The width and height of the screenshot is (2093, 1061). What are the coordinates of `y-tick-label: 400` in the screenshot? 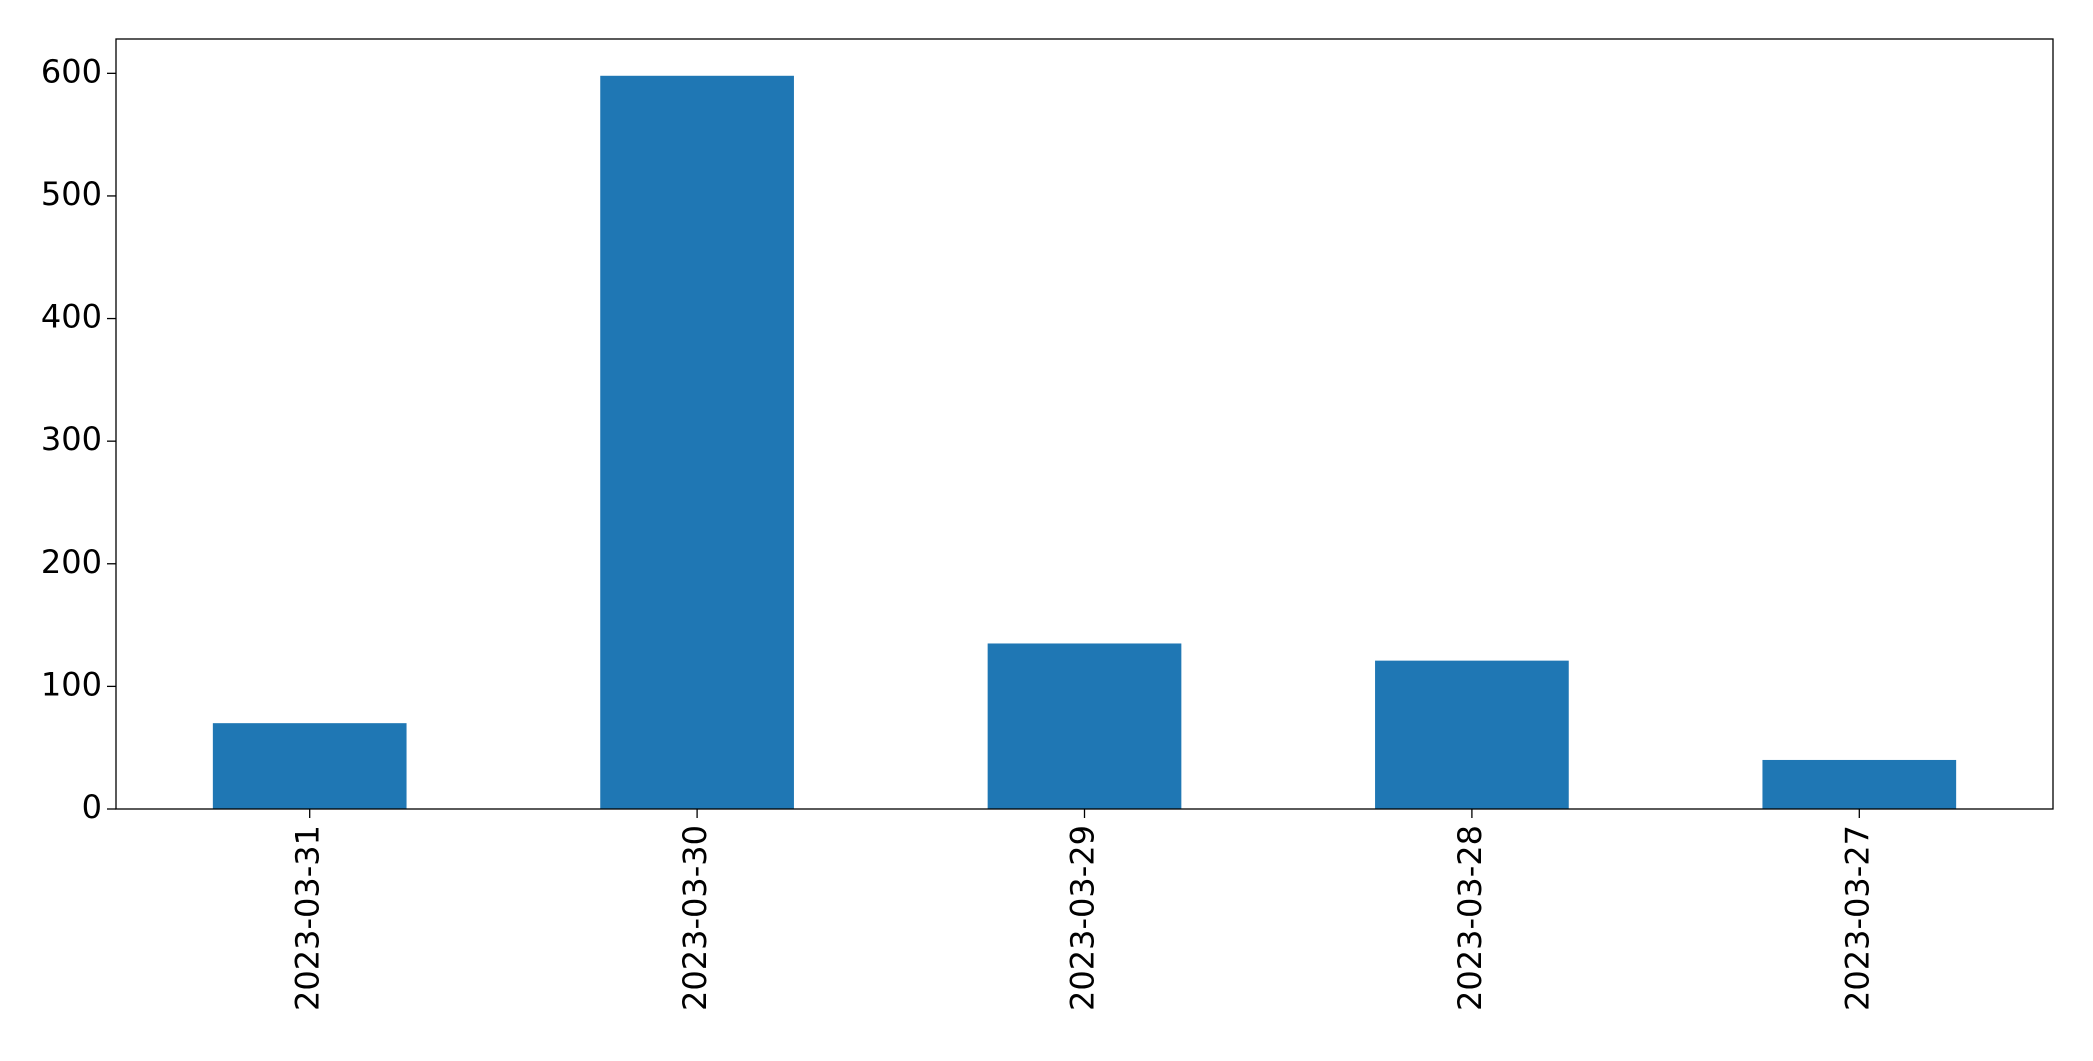 It's located at (71, 317).